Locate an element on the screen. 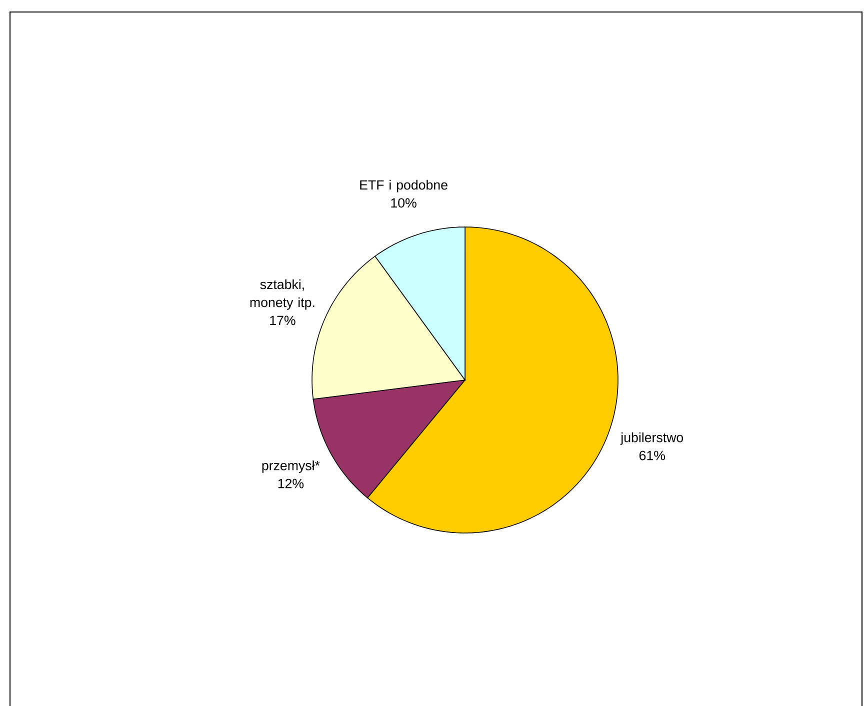 Image resolution: width=868 pixels, height=706 pixels. data-label: 61% is located at coordinates (652, 455).